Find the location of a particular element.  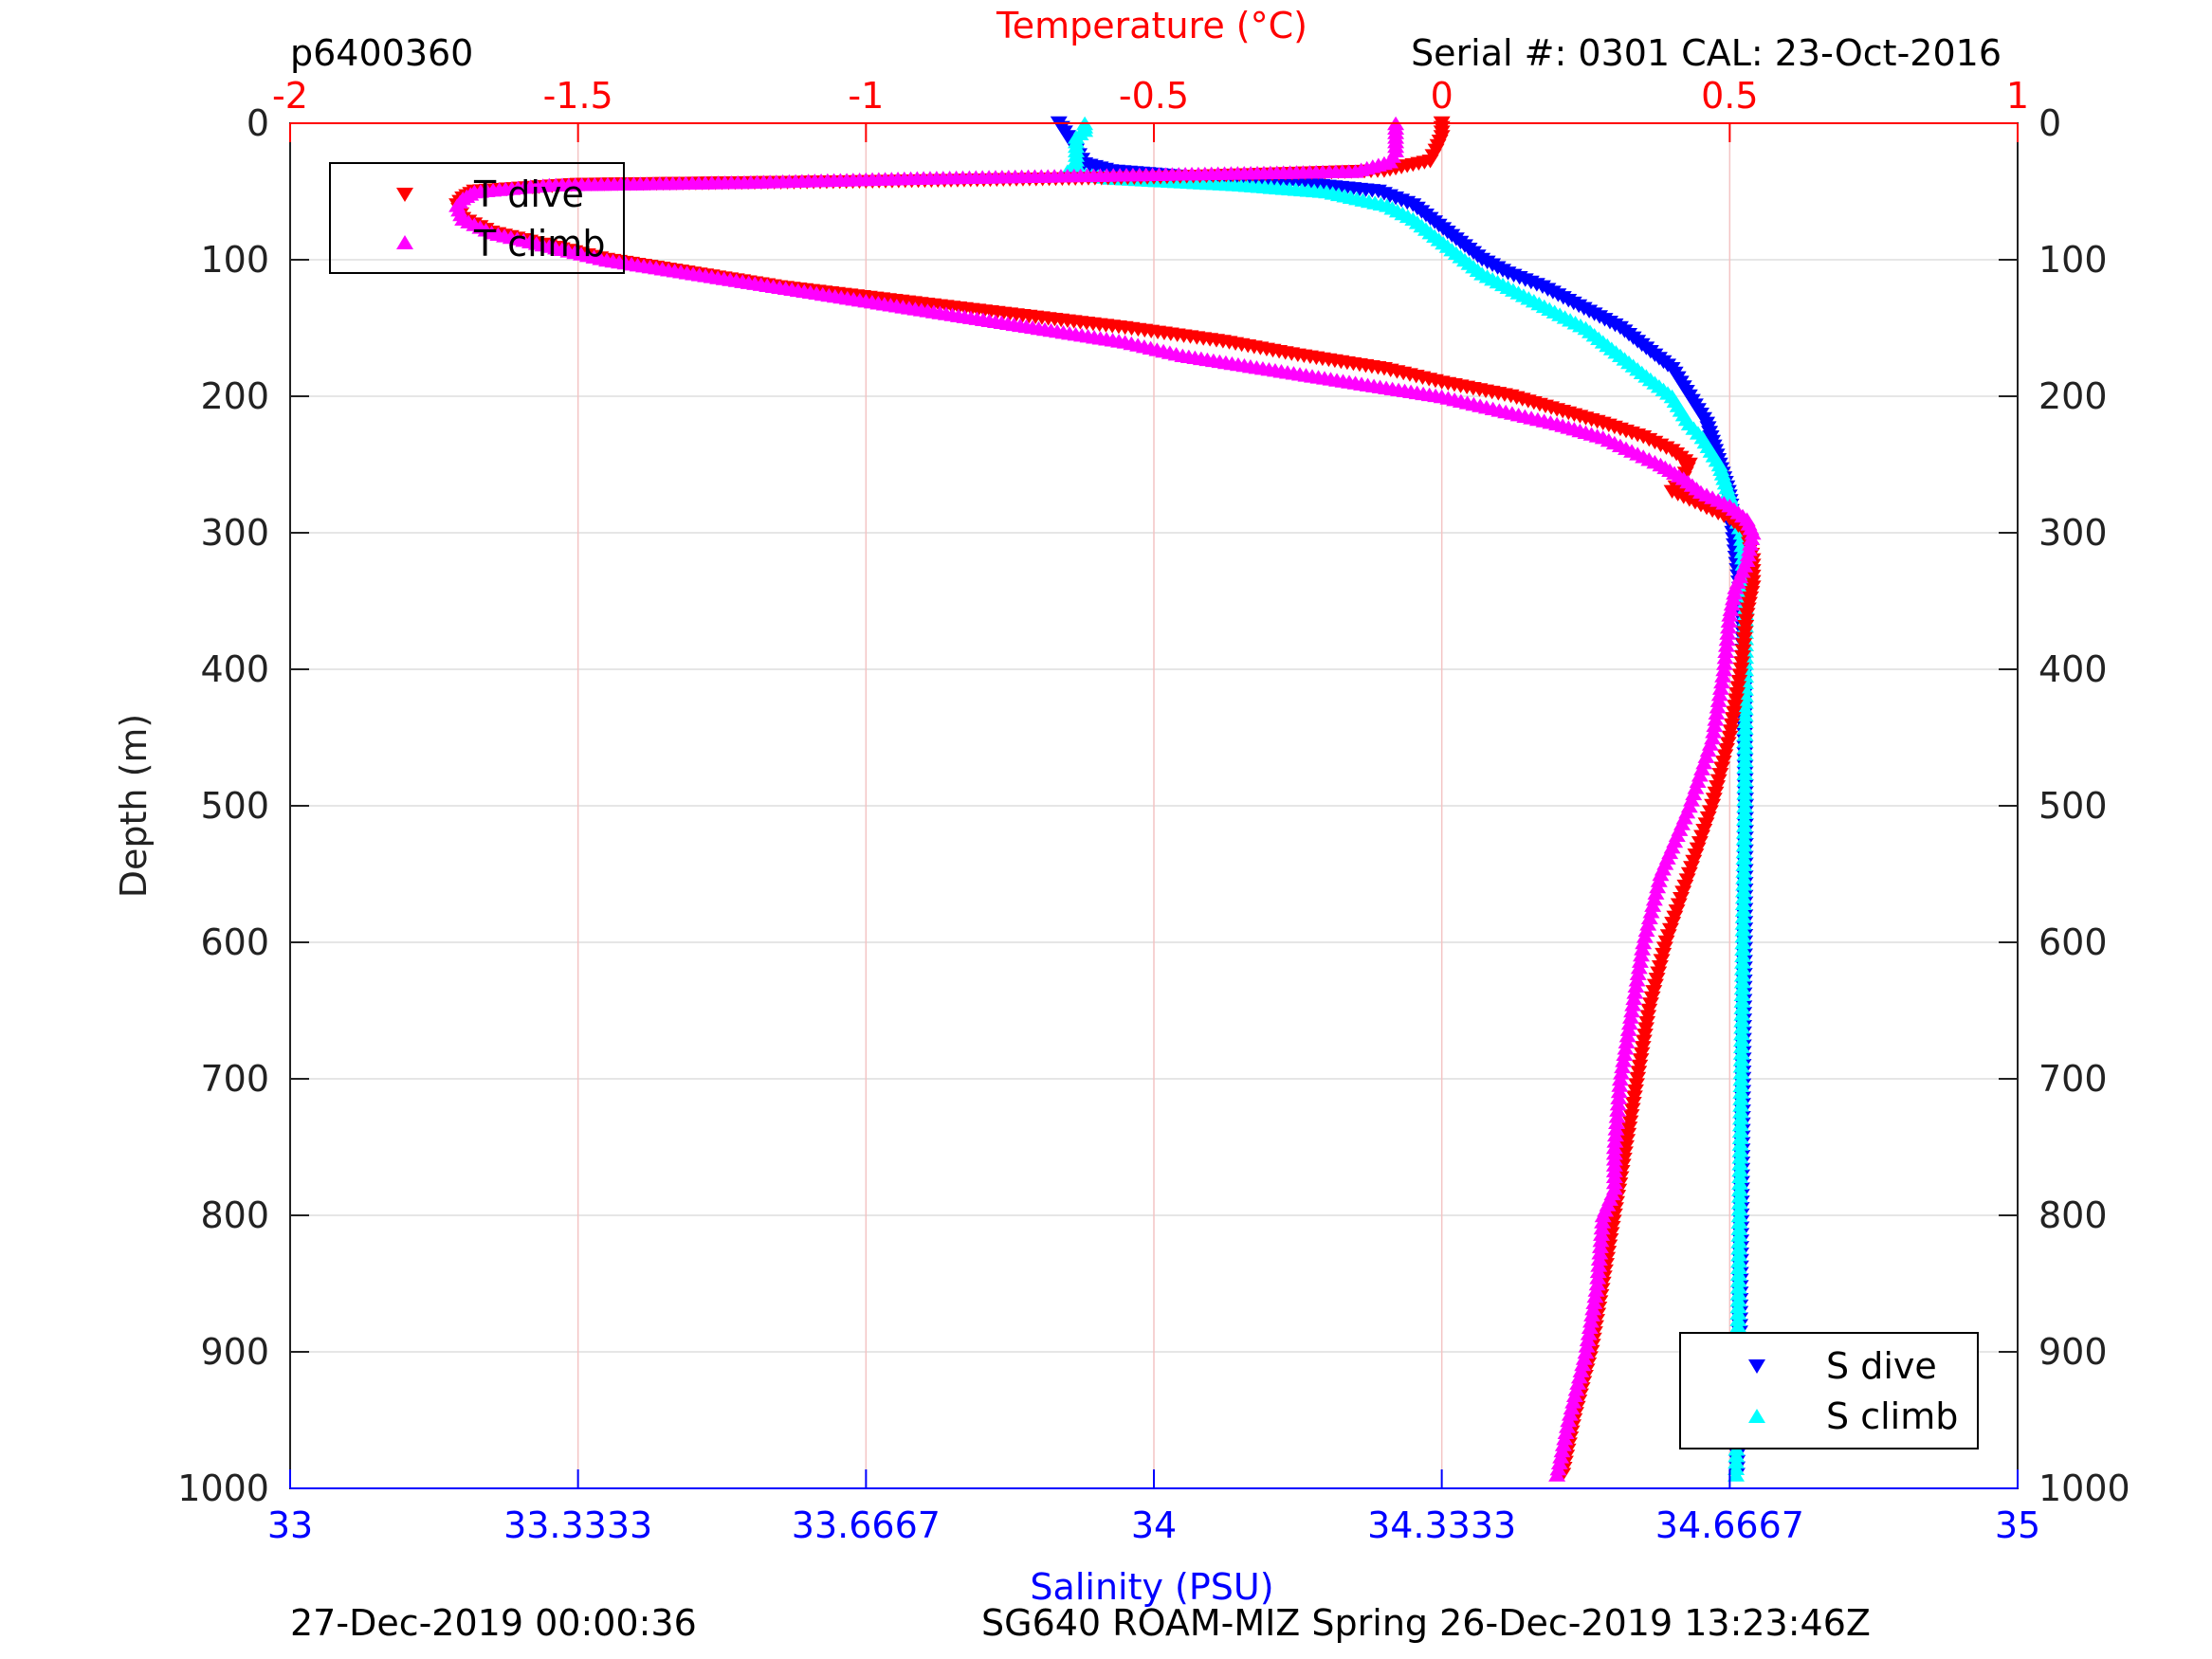

legend-t-dive-marker is located at coordinates (404, 195).